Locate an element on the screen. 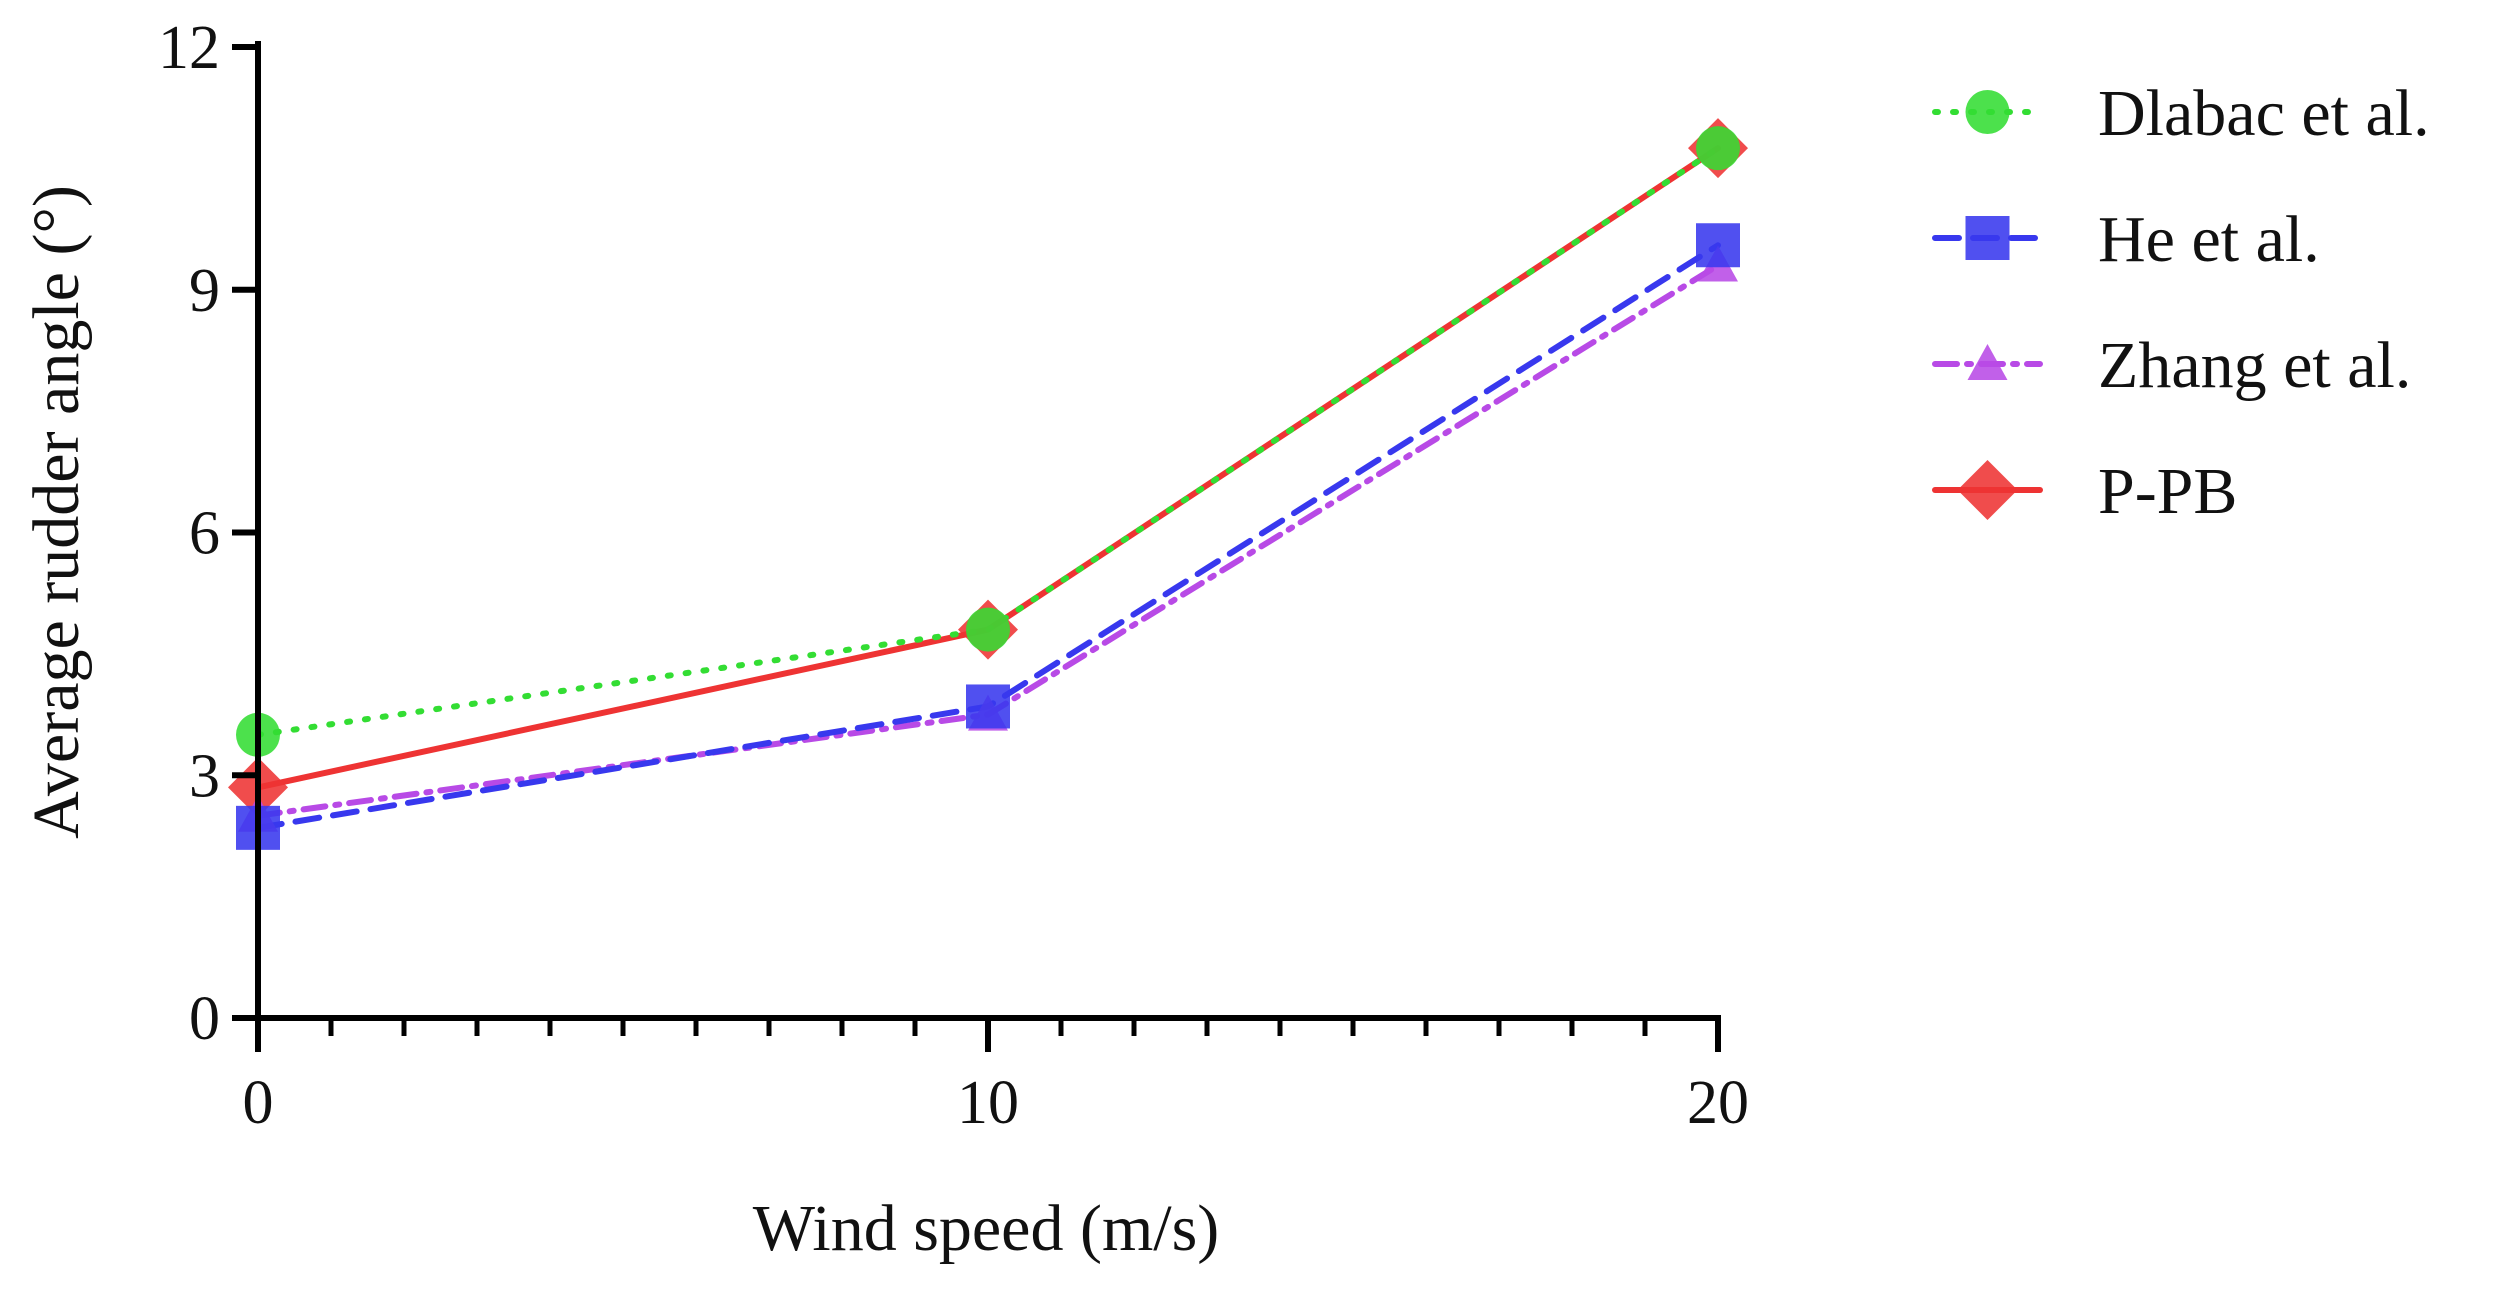 The height and width of the screenshot is (1295, 2519). y-tick-label: 12 is located at coordinates (189, 48).